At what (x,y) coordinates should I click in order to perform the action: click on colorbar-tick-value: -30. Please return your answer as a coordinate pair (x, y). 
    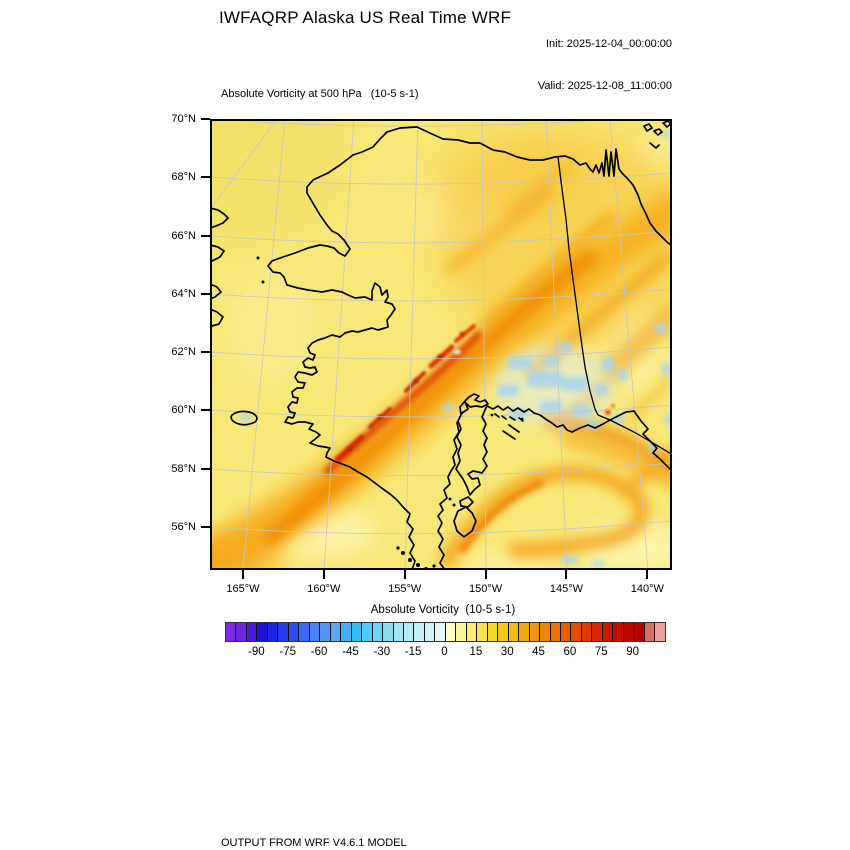
    Looking at the image, I should click on (382, 652).